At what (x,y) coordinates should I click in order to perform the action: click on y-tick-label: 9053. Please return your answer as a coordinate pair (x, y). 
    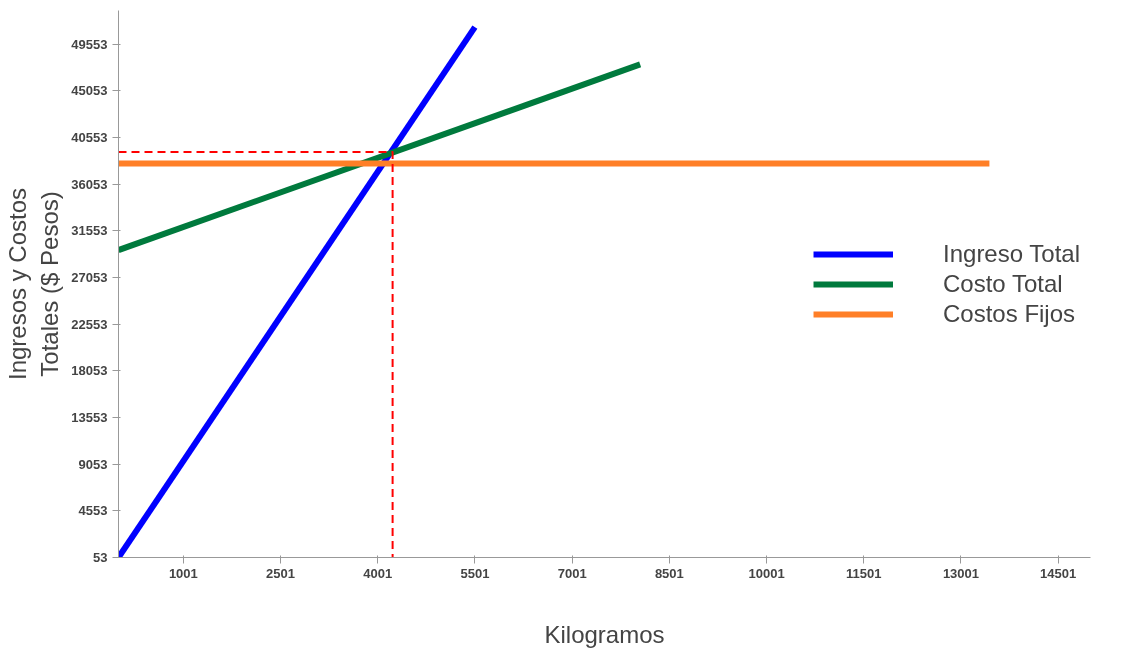
    Looking at the image, I should click on (93, 464).